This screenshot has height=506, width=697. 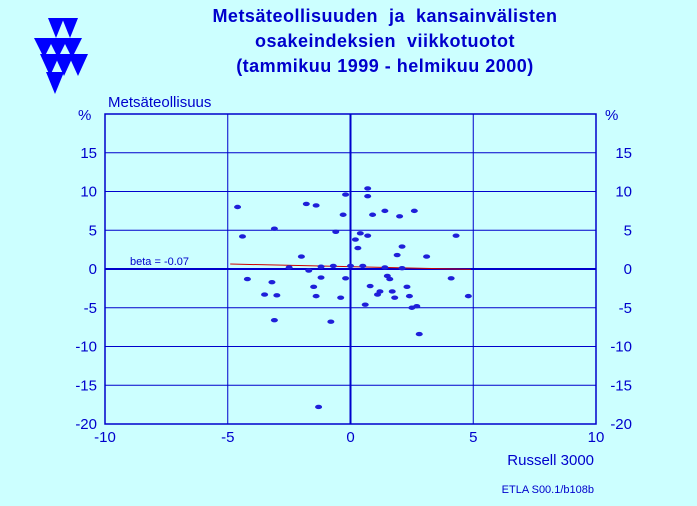 I want to click on y-tick-label-left: 5, so click(x=93, y=230).